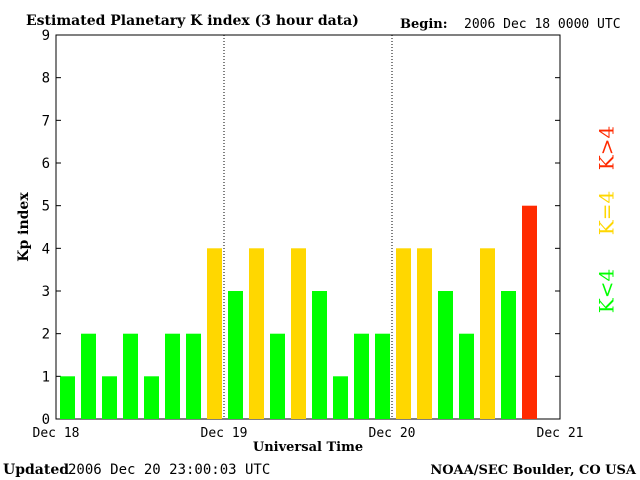  What do you see at coordinates (607, 291) in the screenshot?
I see `legend-entry: K<4` at bounding box center [607, 291].